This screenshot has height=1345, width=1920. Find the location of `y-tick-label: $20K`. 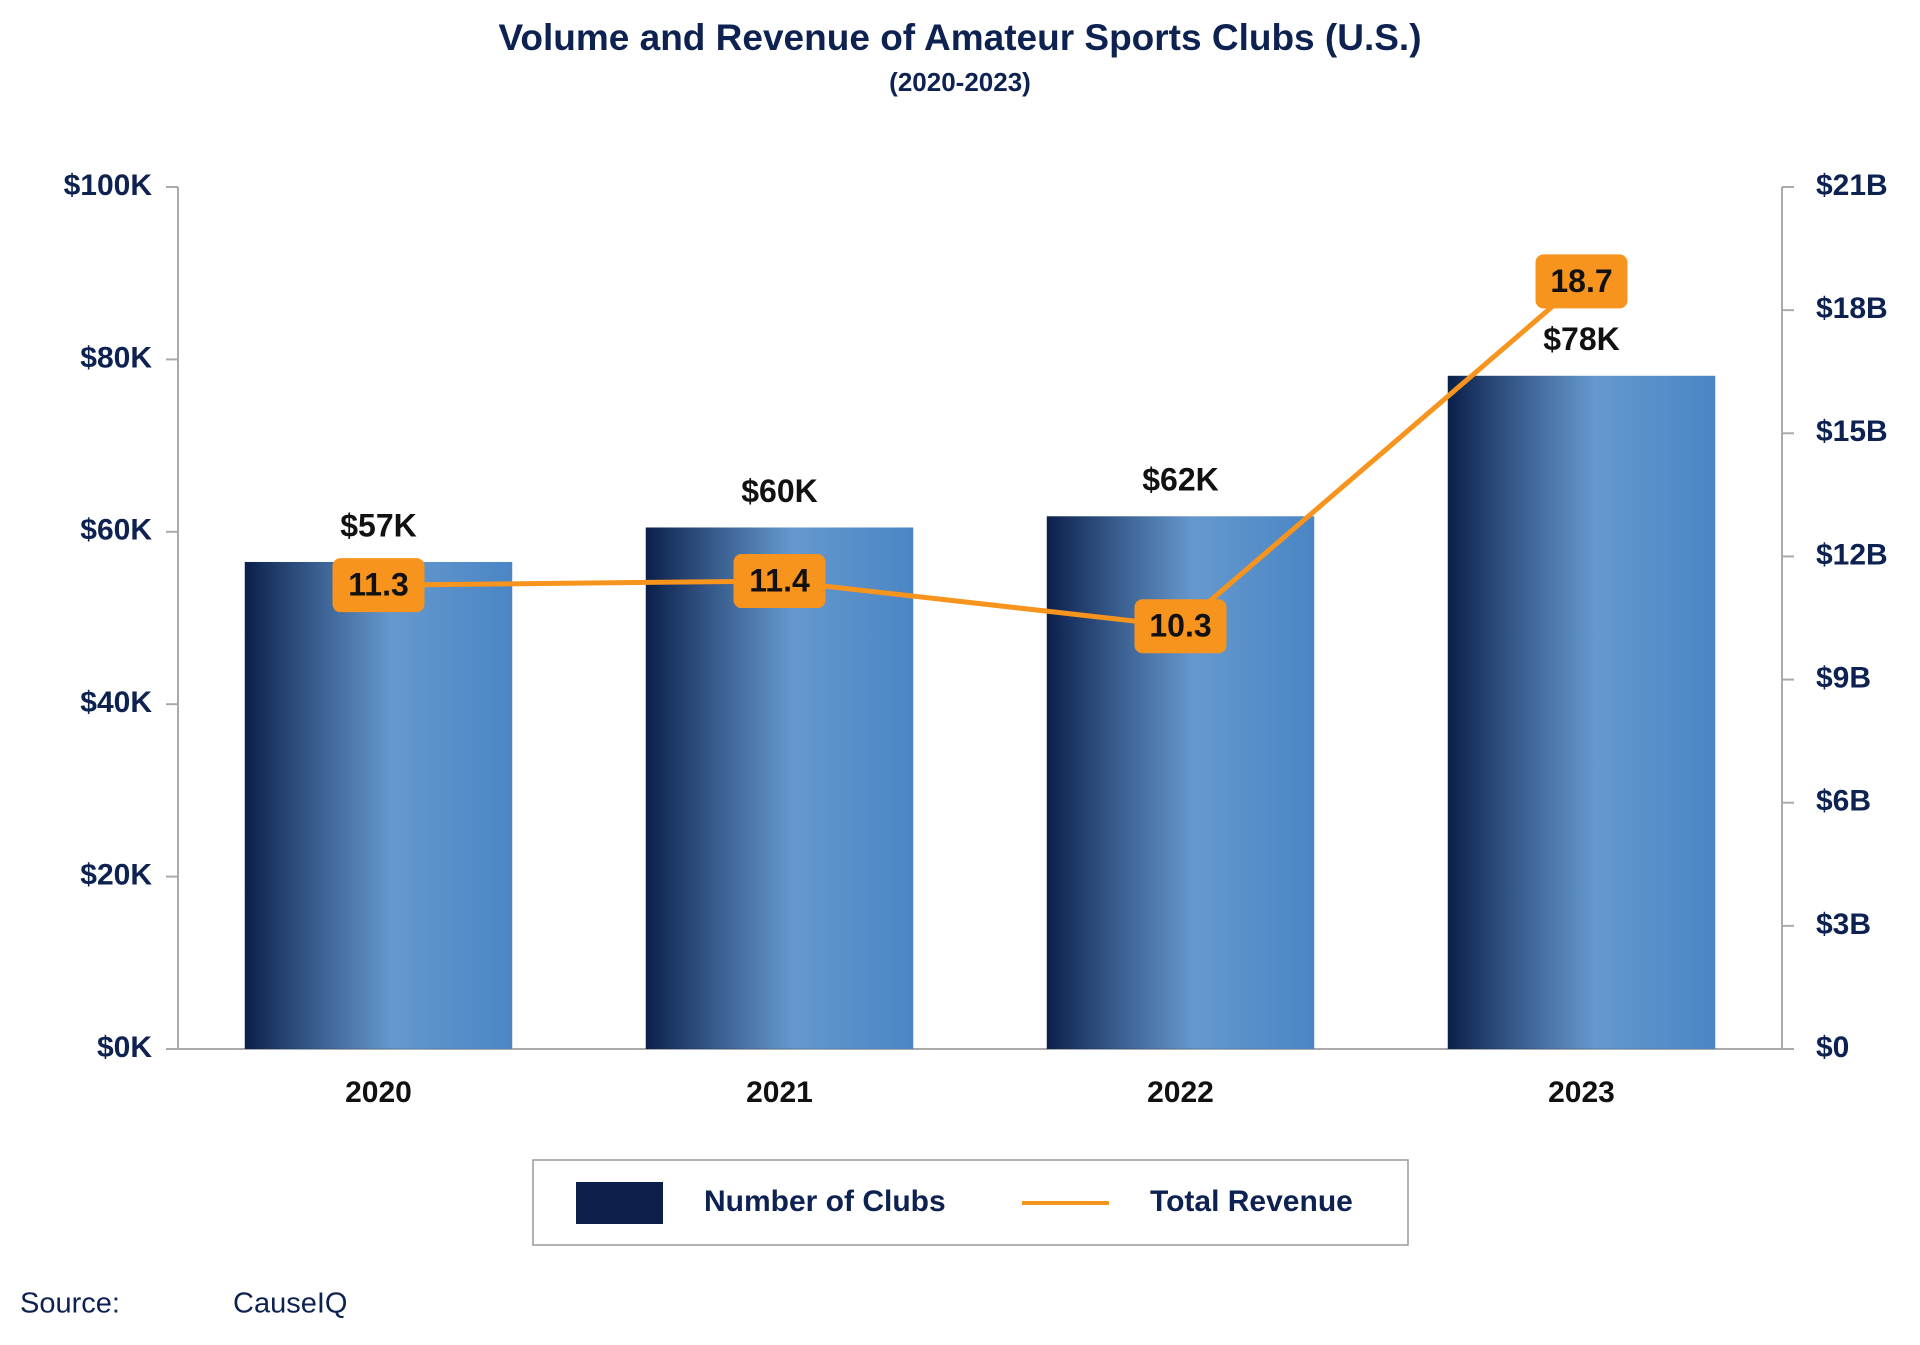

y-tick-label: $20K is located at coordinates (116, 875).